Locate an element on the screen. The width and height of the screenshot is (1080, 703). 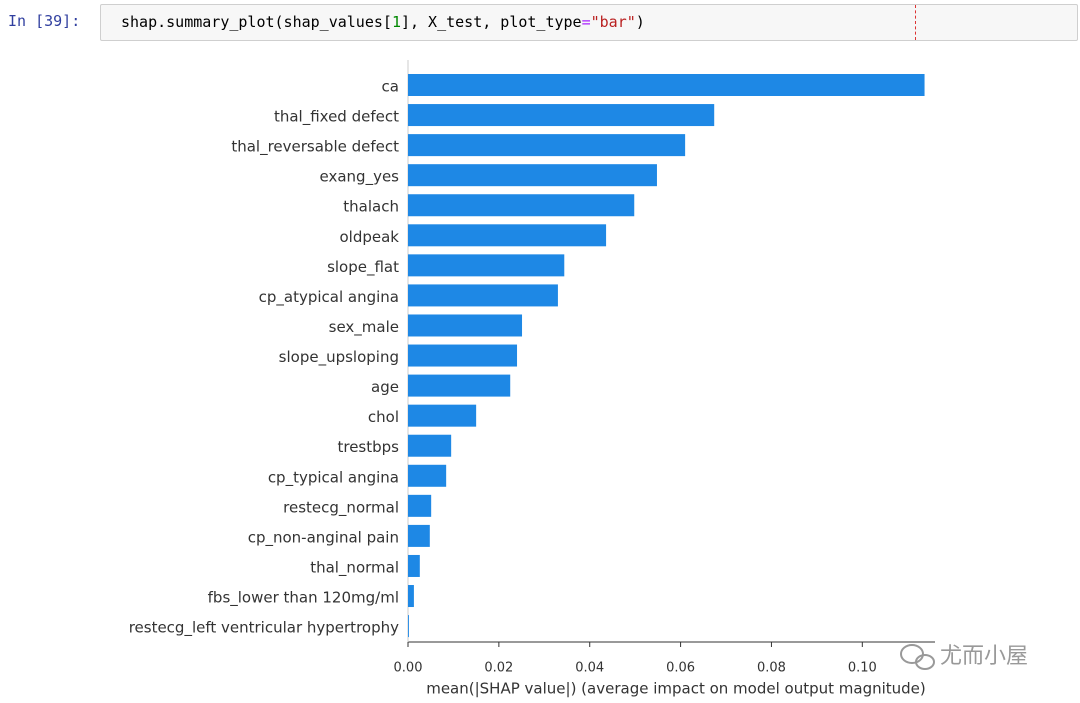
y-tick-label: thalach is located at coordinates (371, 207).